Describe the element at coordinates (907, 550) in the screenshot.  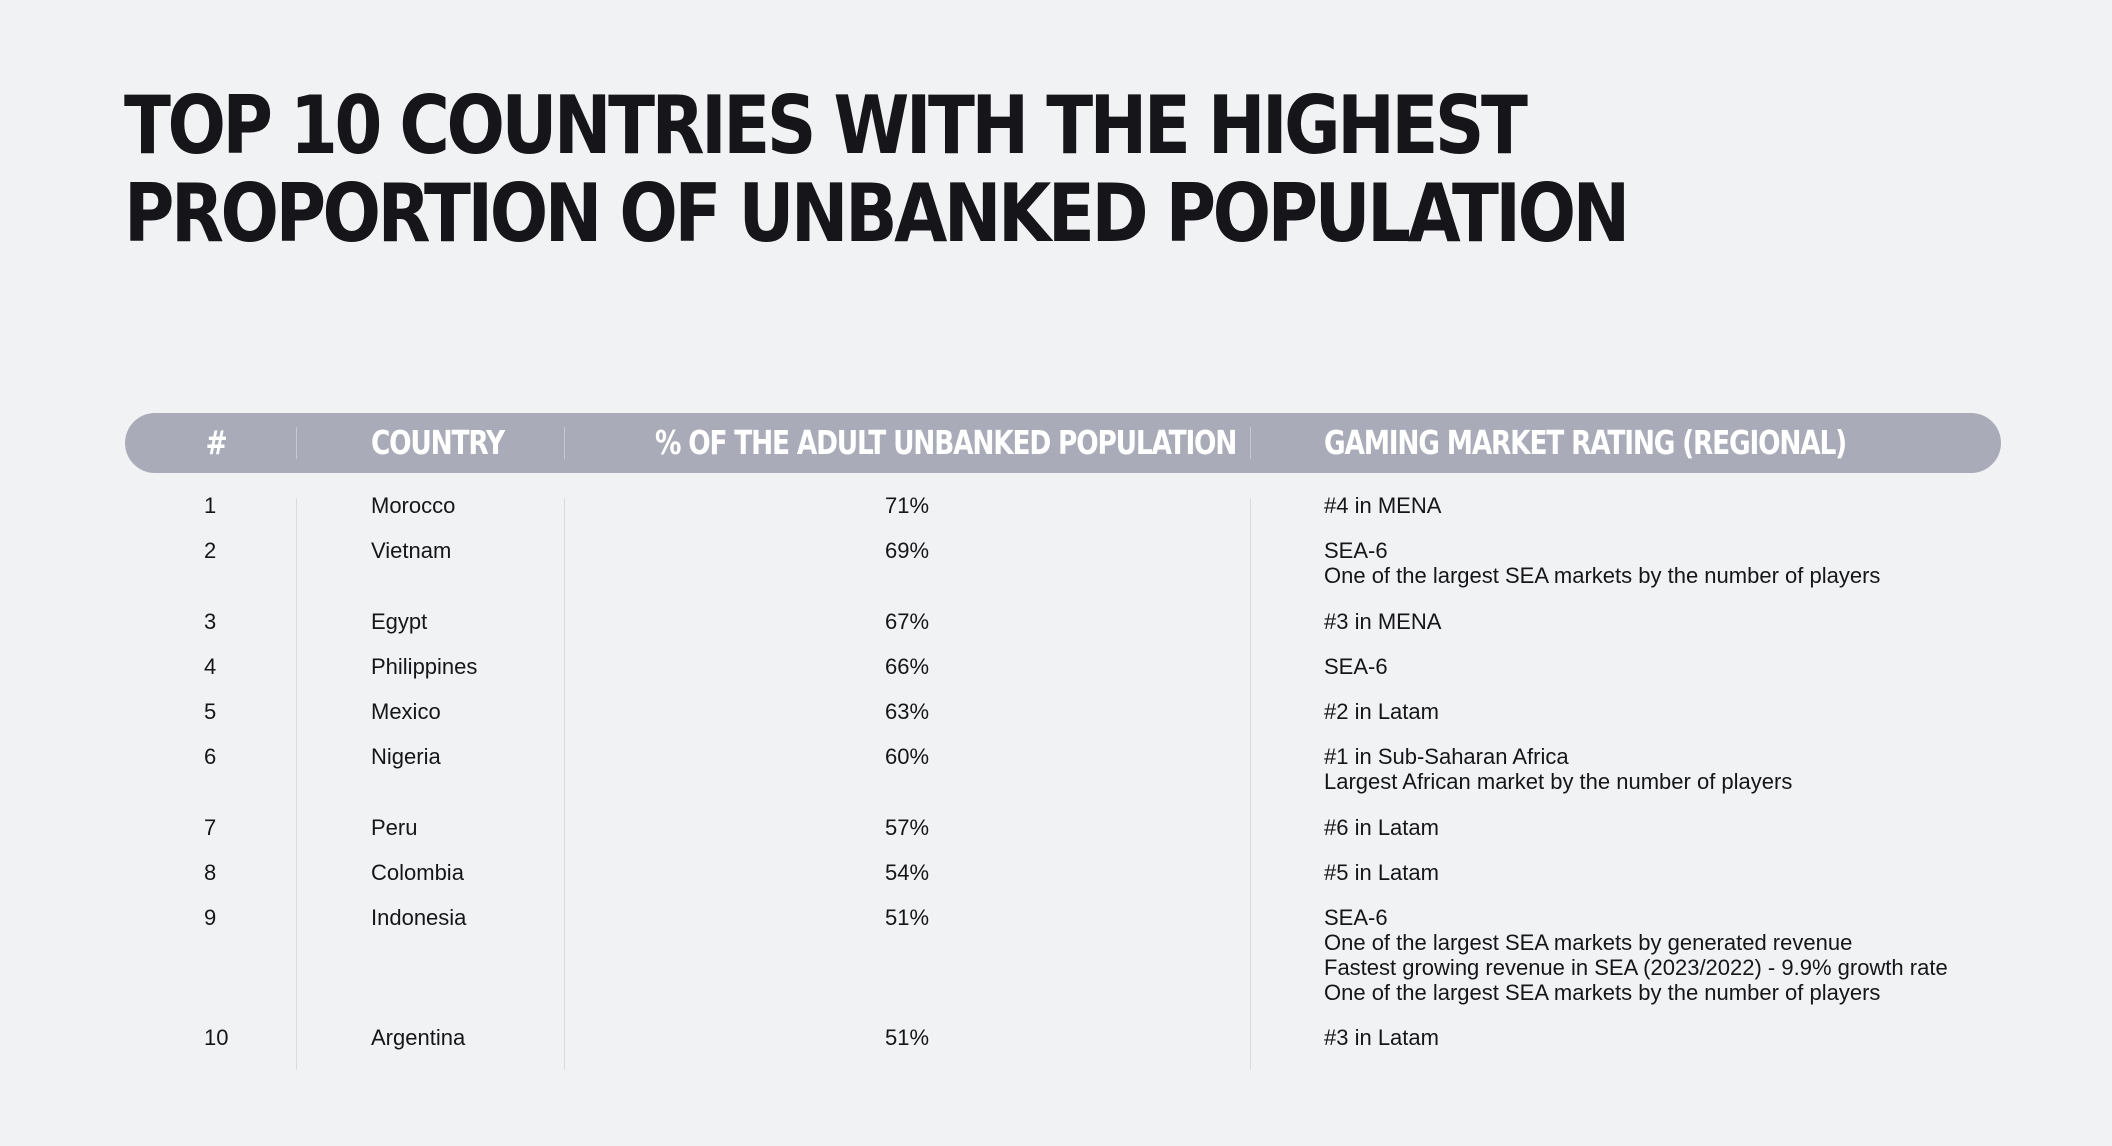
I see `row-percent: 69%` at that location.